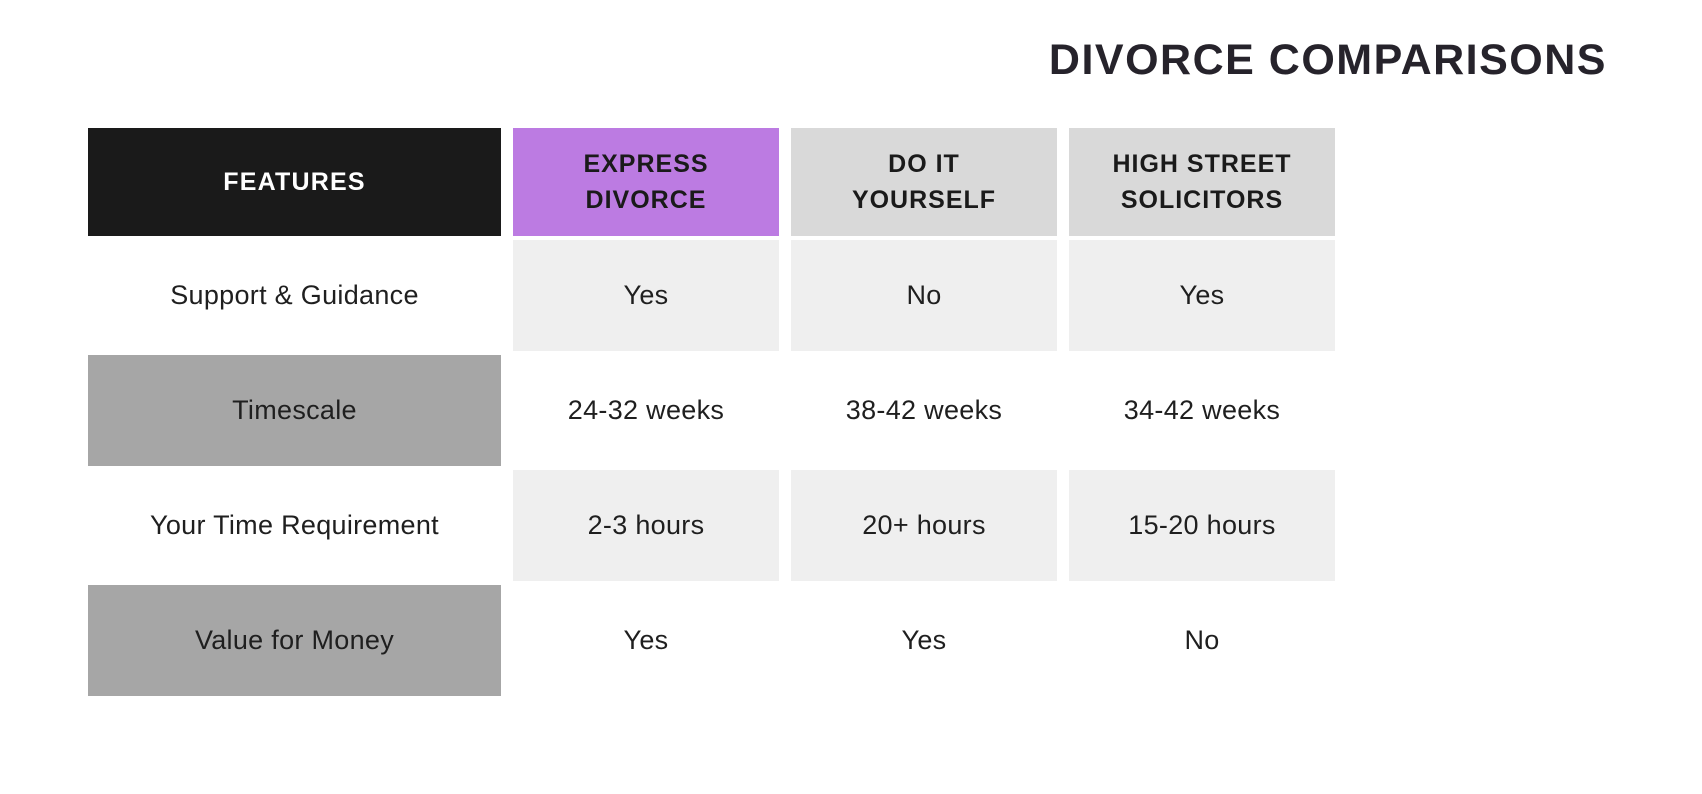 The width and height of the screenshot is (1702, 794). What do you see at coordinates (294, 182) in the screenshot?
I see `column-header-features: FEATURES` at bounding box center [294, 182].